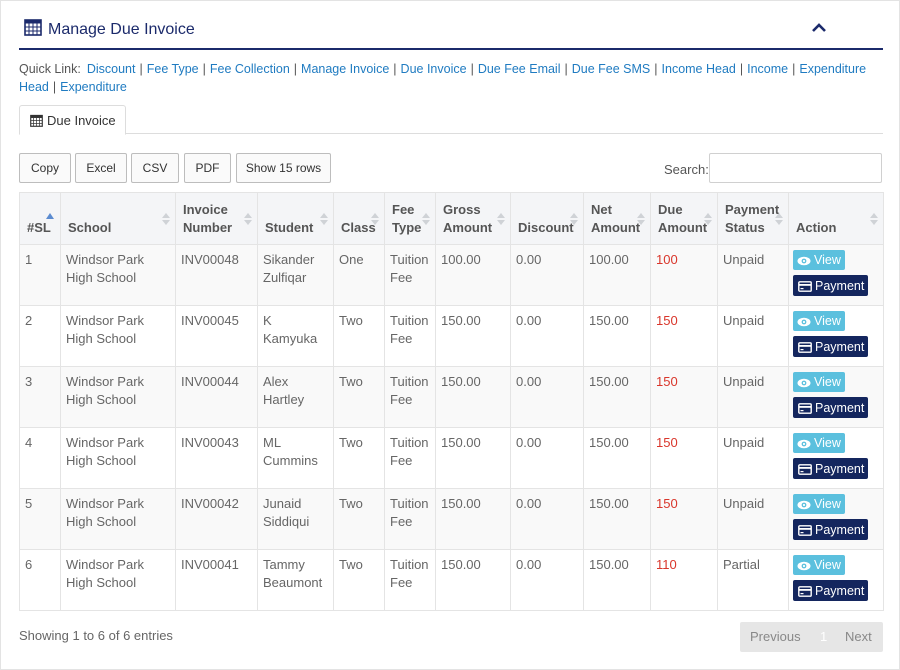 The width and height of the screenshot is (900, 670). What do you see at coordinates (208, 218) in the screenshot?
I see `column-header-label: Invoice Number` at bounding box center [208, 218].